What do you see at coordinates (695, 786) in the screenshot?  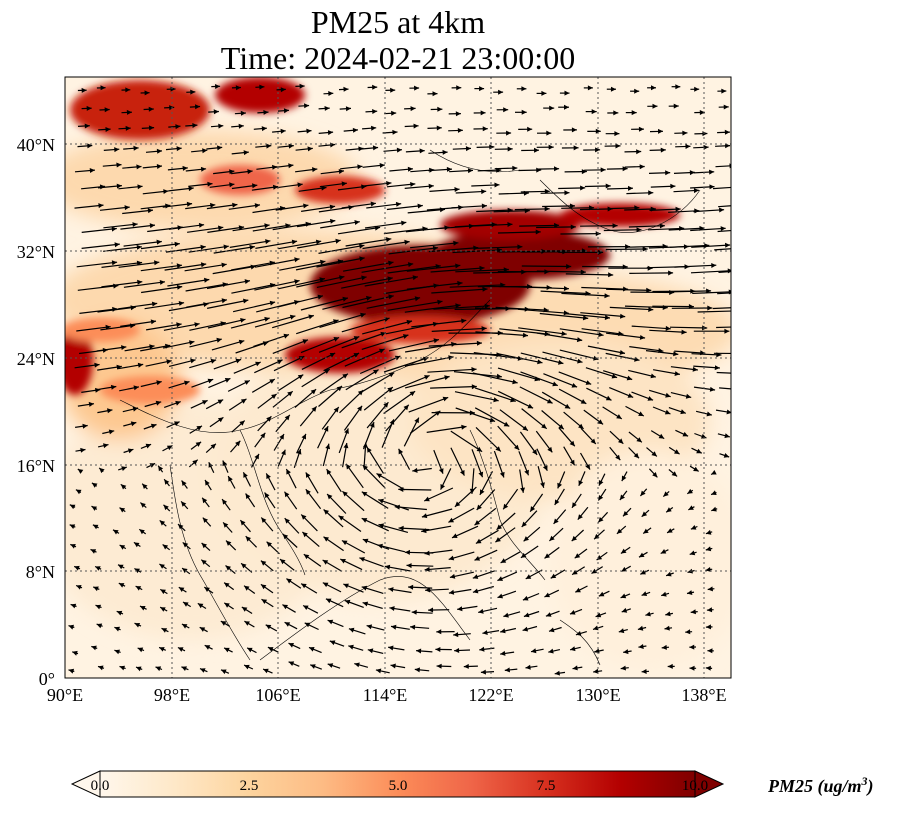 I see `colorbar-tick-4: 10.0` at bounding box center [695, 786].